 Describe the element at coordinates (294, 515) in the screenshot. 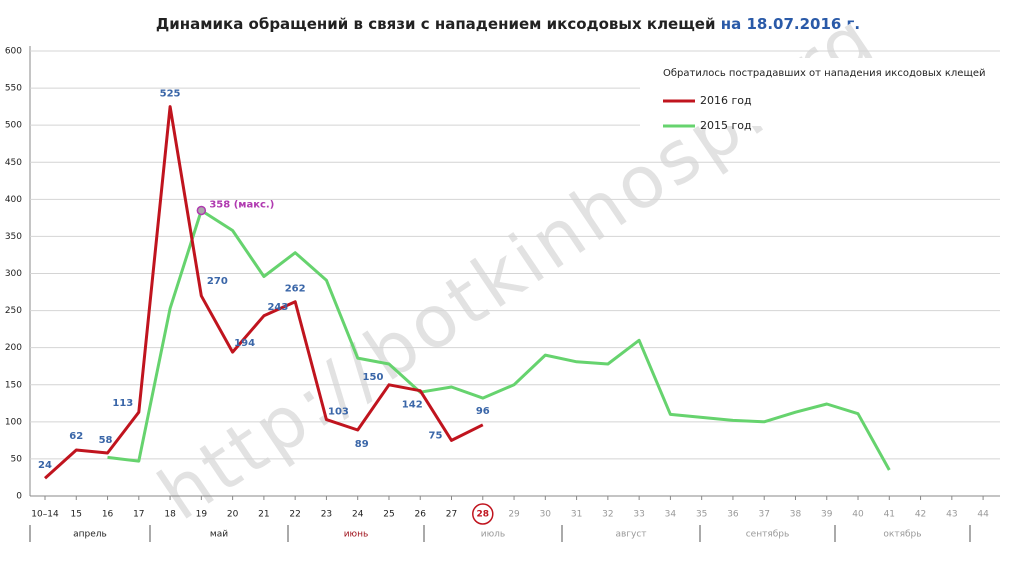

I see `x-tick-label: 22` at that location.